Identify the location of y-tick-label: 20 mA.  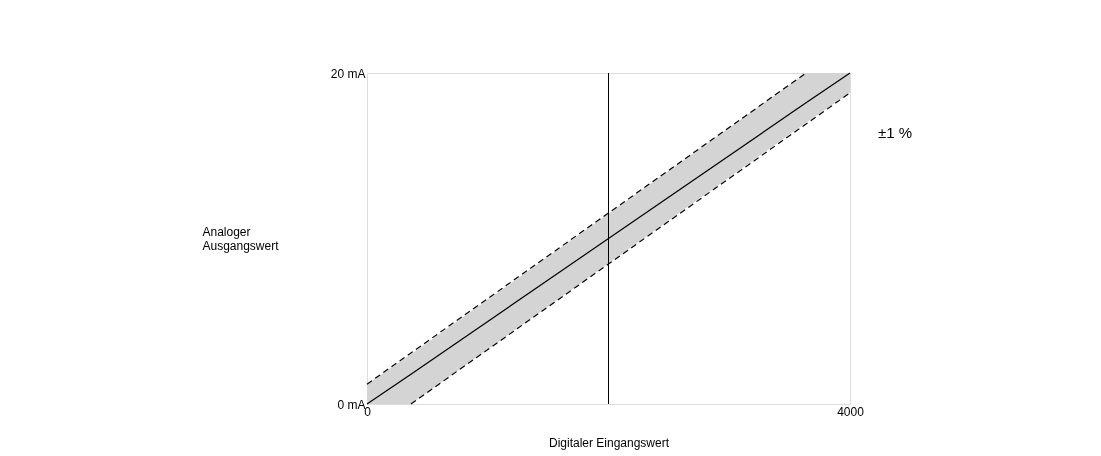
(348, 73).